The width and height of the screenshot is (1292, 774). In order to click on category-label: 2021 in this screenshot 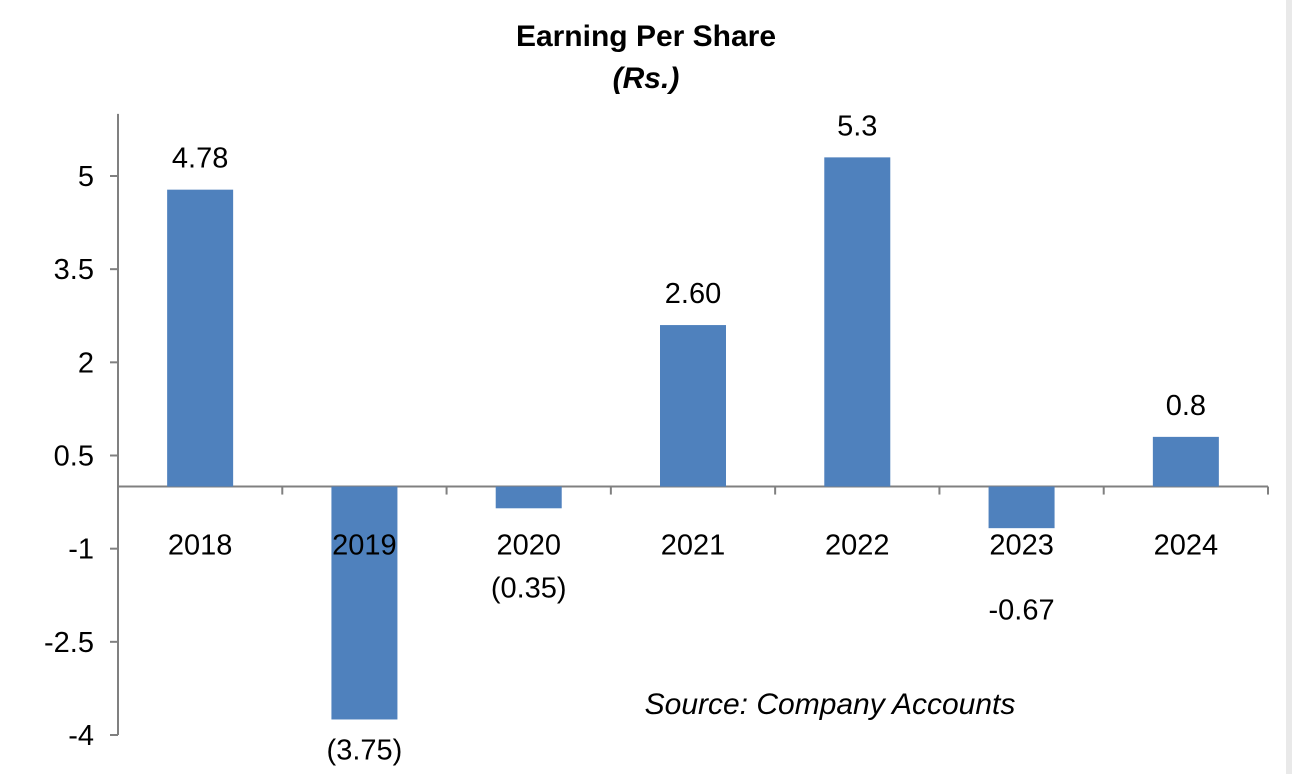, I will do `click(693, 546)`.